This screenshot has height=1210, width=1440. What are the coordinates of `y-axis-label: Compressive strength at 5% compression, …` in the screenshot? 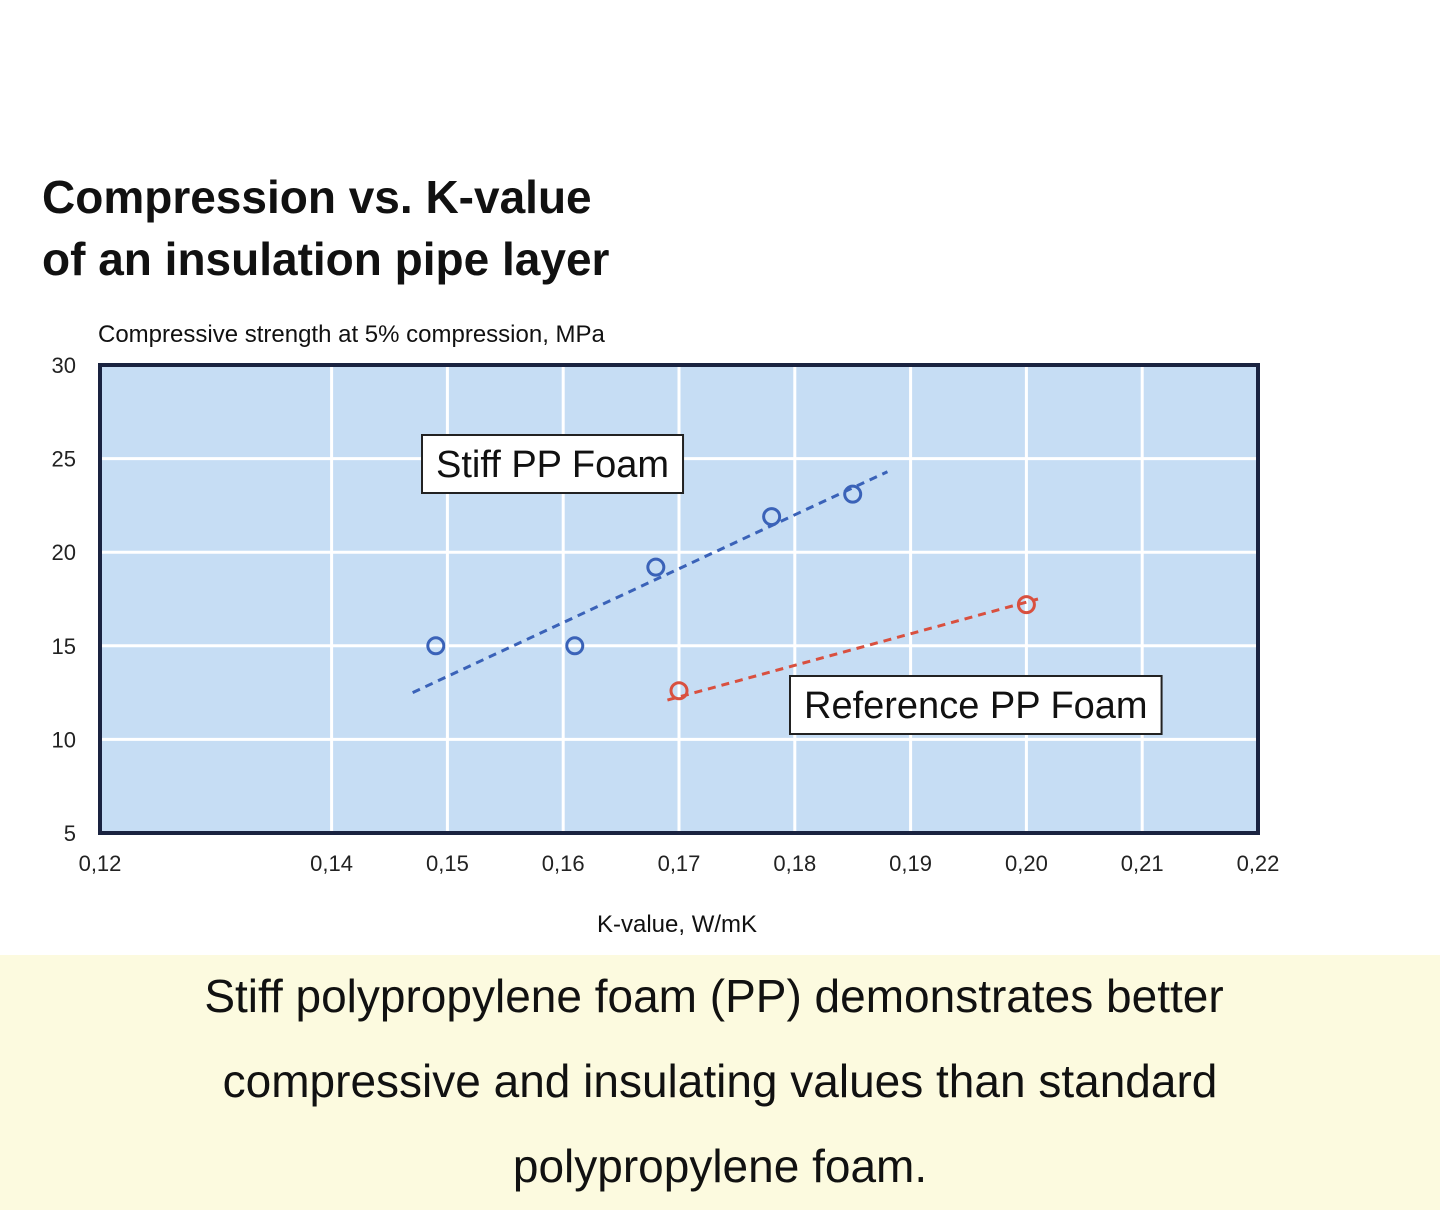 It's located at (352, 334).